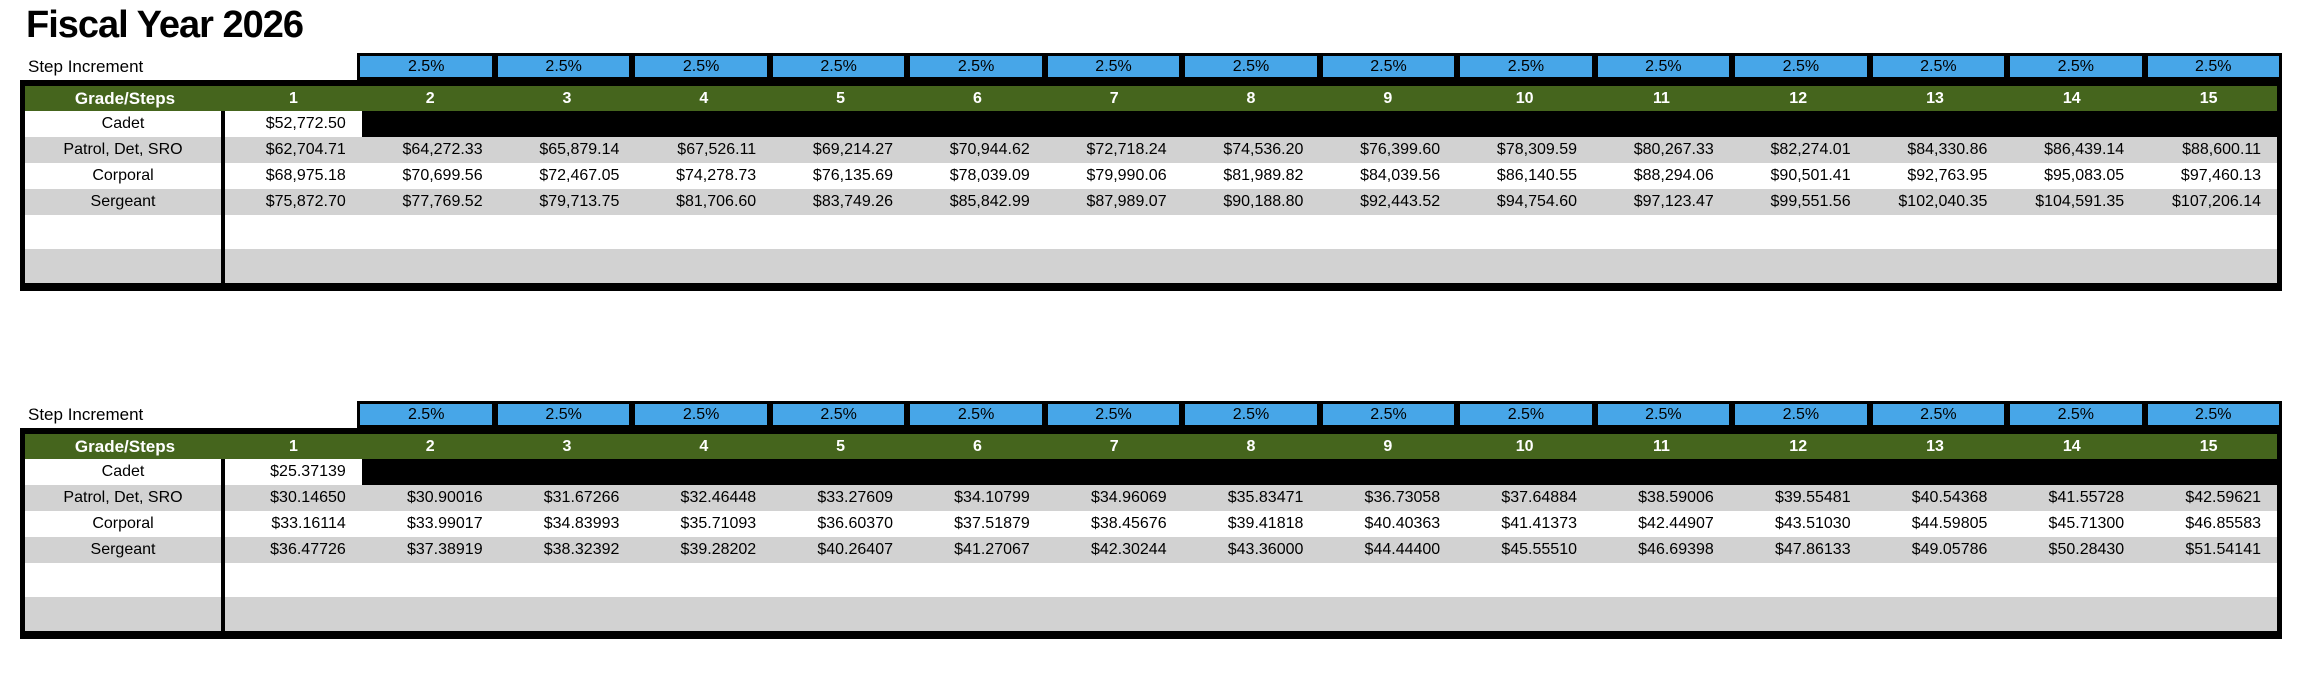 Image resolution: width=2318 pixels, height=696 pixels. Describe the element at coordinates (305, 175) in the screenshot. I see `salary-cell: $68,975.18` at that location.